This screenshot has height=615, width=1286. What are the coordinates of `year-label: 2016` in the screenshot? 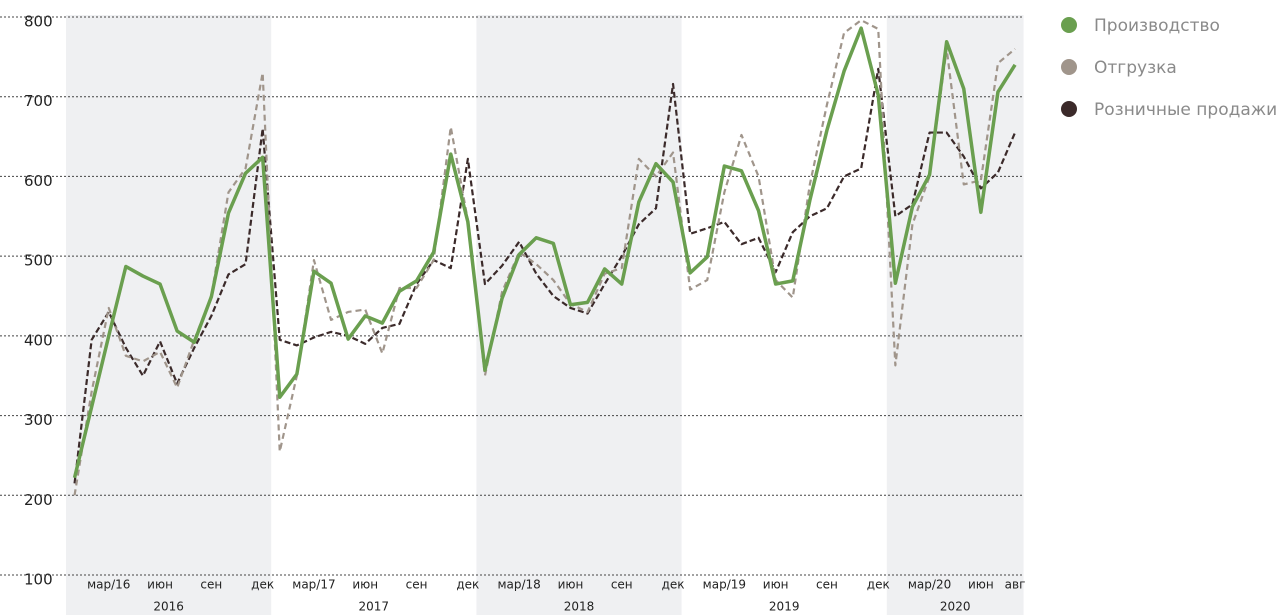 It's located at (168, 607).